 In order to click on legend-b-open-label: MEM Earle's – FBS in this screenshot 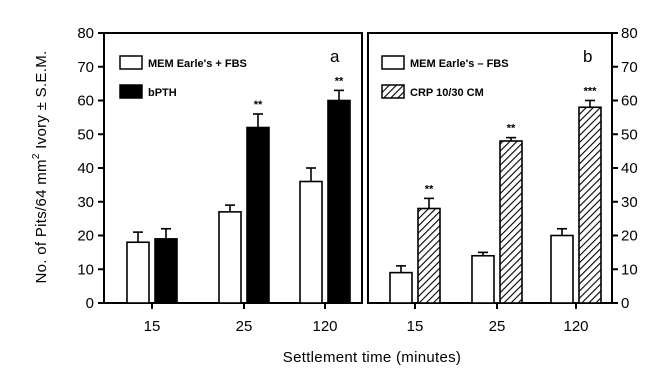, I will do `click(459, 64)`.